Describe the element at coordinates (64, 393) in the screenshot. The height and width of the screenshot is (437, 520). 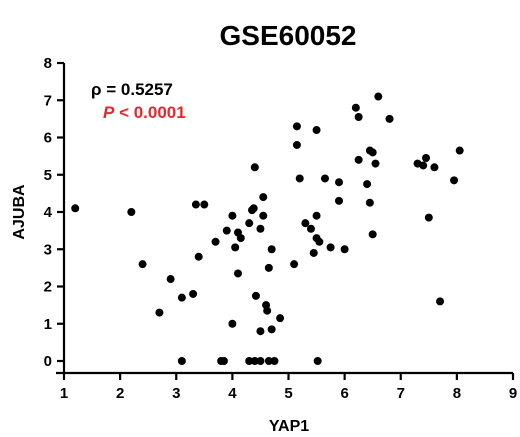
I see `x-tick-label: 1` at that location.